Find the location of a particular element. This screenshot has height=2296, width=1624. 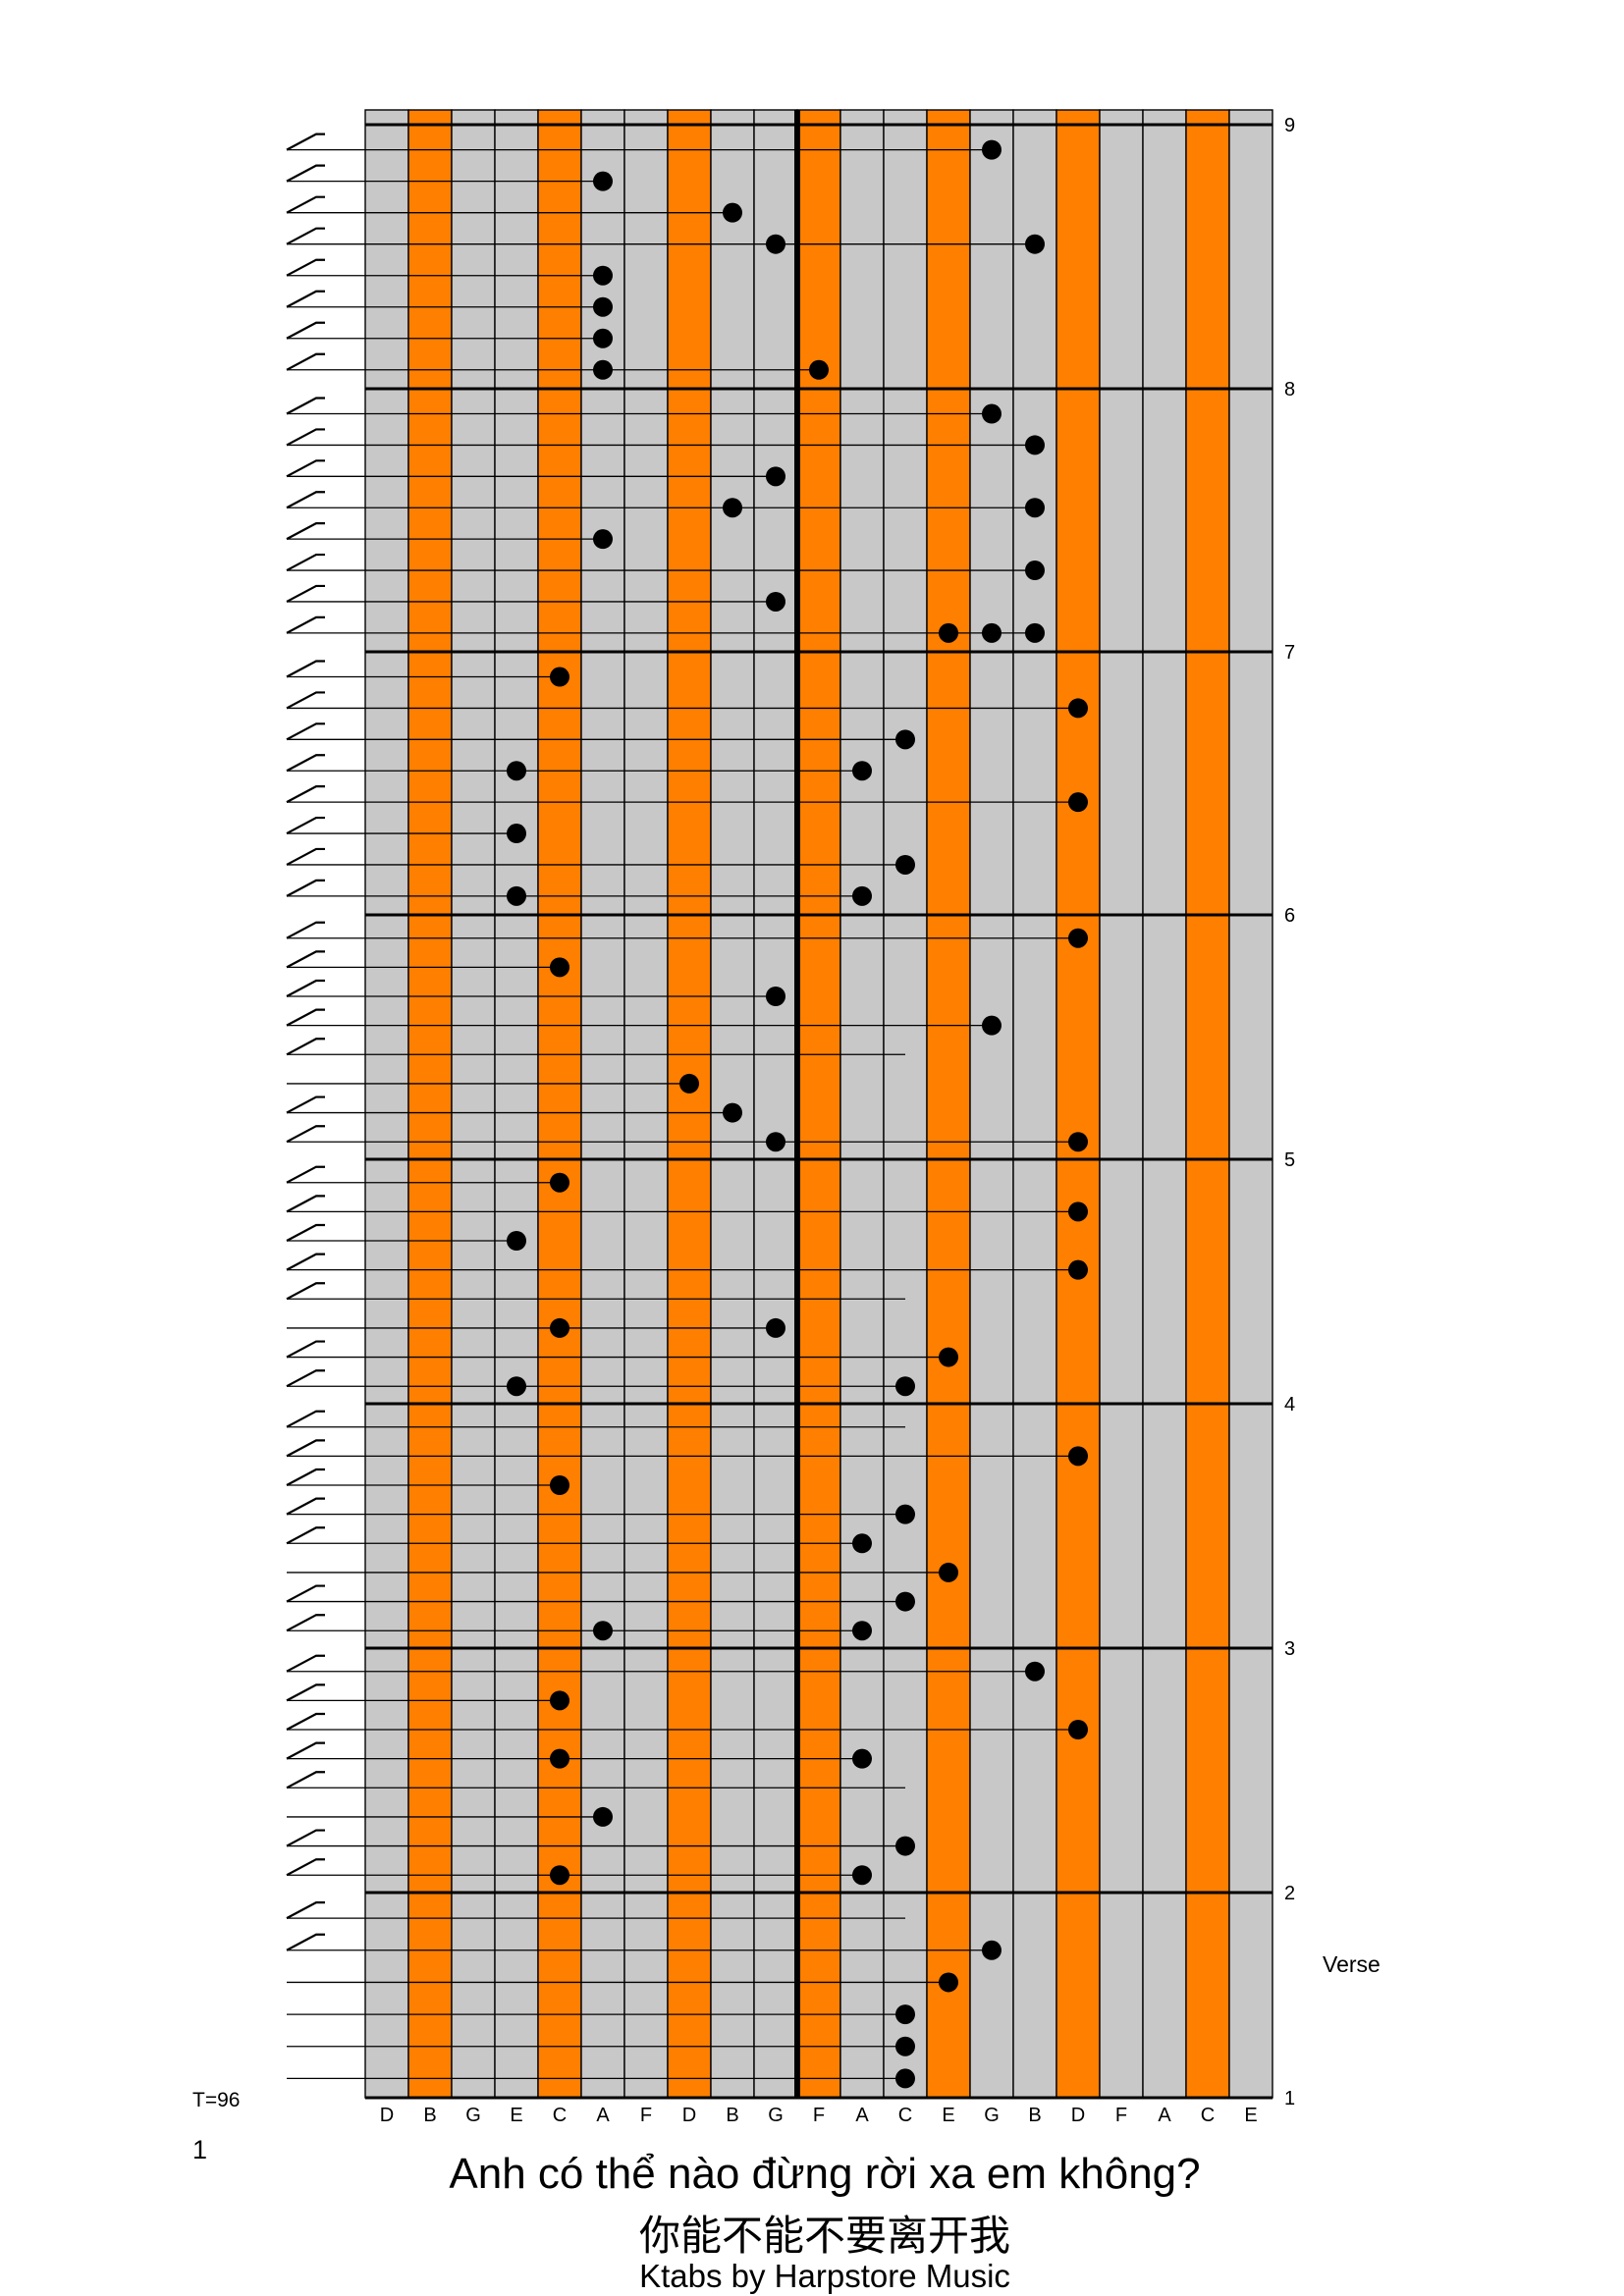

tempo-label: T=96 is located at coordinates (216, 2100).